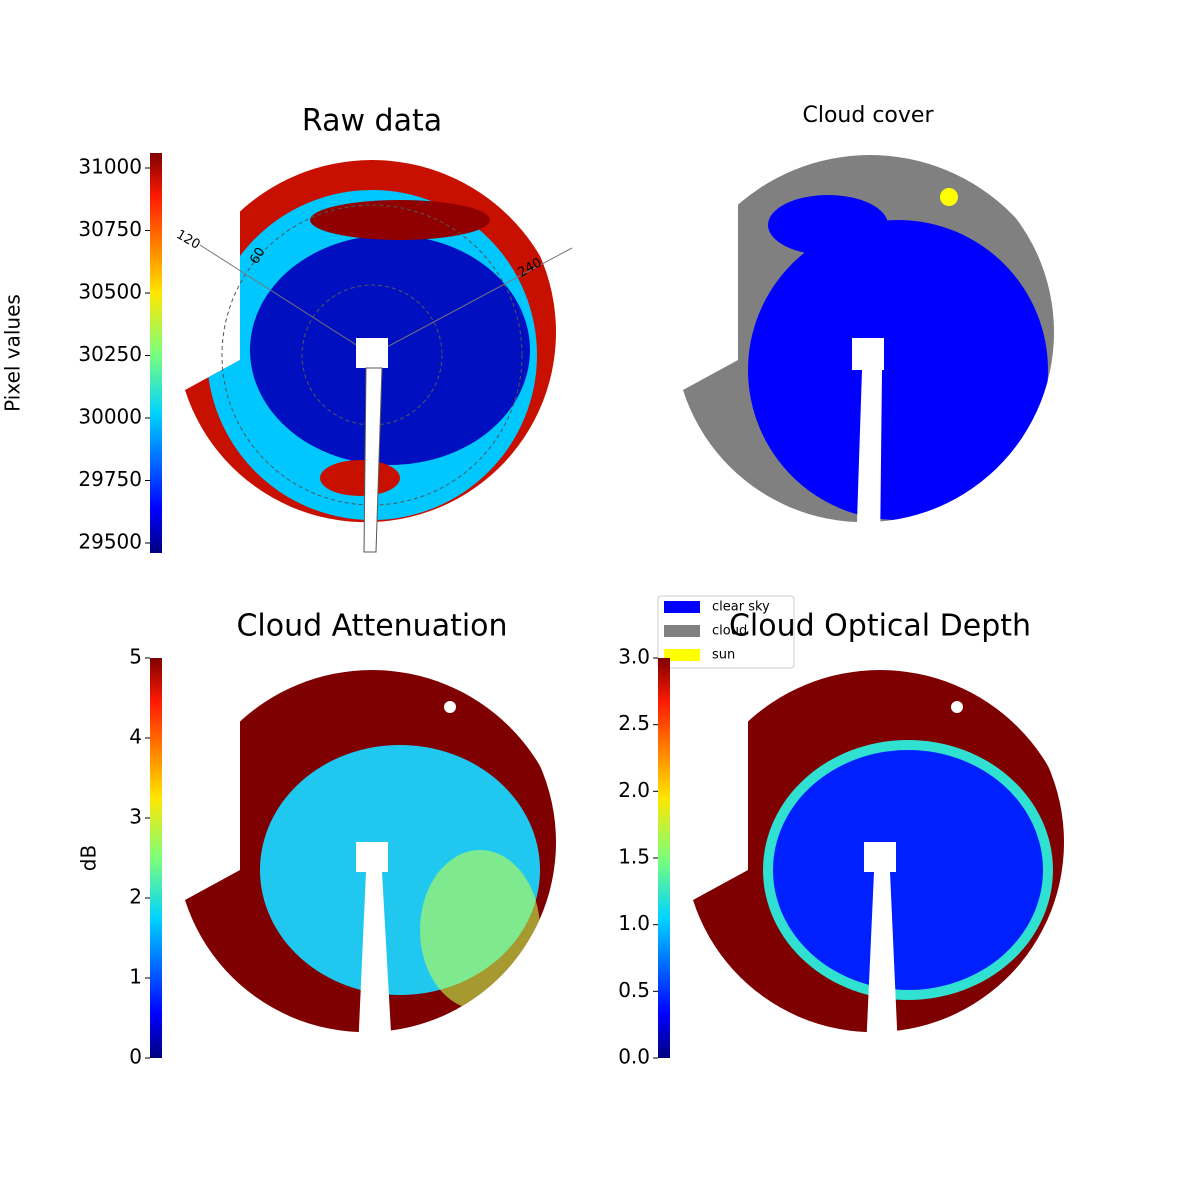 The height and width of the screenshot is (1200, 1200). What do you see at coordinates (741, 607) in the screenshot?
I see `legend-label: clear sky` at bounding box center [741, 607].